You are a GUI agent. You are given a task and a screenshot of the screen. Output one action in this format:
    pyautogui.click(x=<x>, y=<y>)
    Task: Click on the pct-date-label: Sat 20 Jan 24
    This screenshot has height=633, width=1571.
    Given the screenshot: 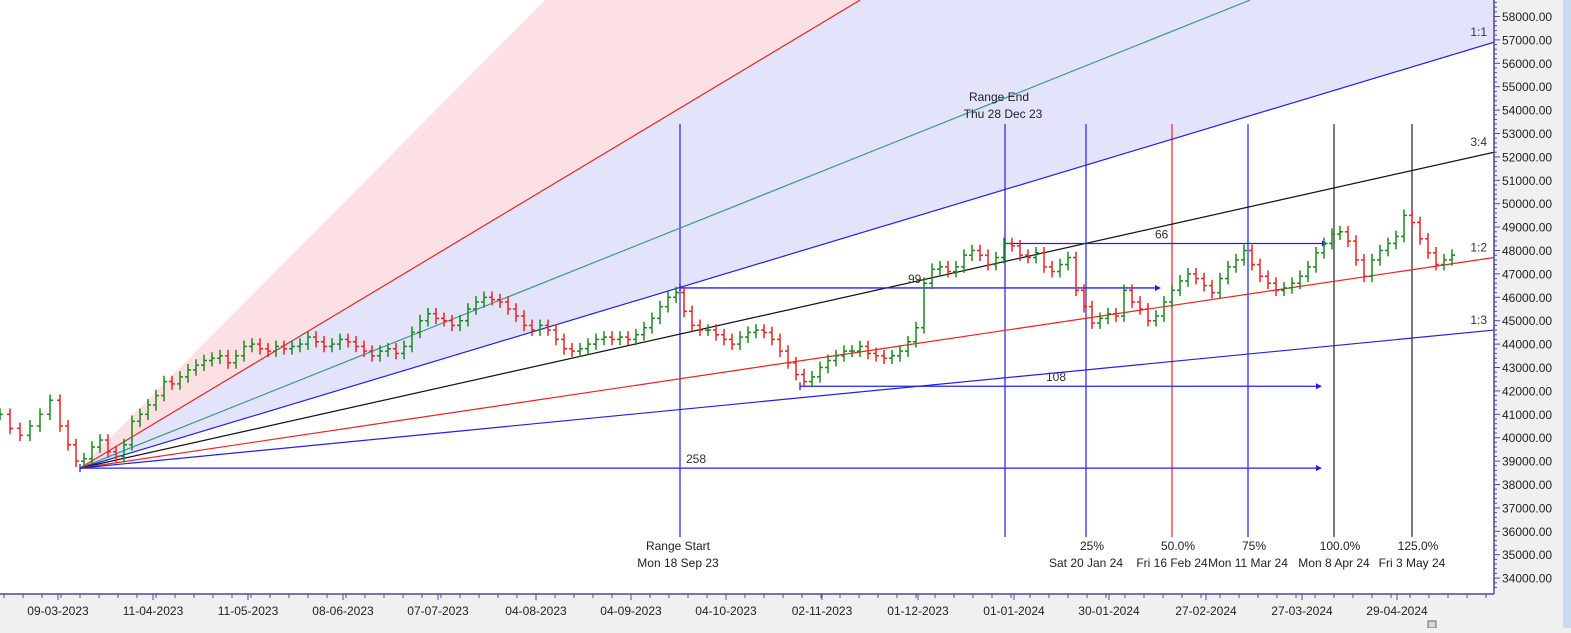 What is the action you would take?
    pyautogui.click(x=1086, y=563)
    